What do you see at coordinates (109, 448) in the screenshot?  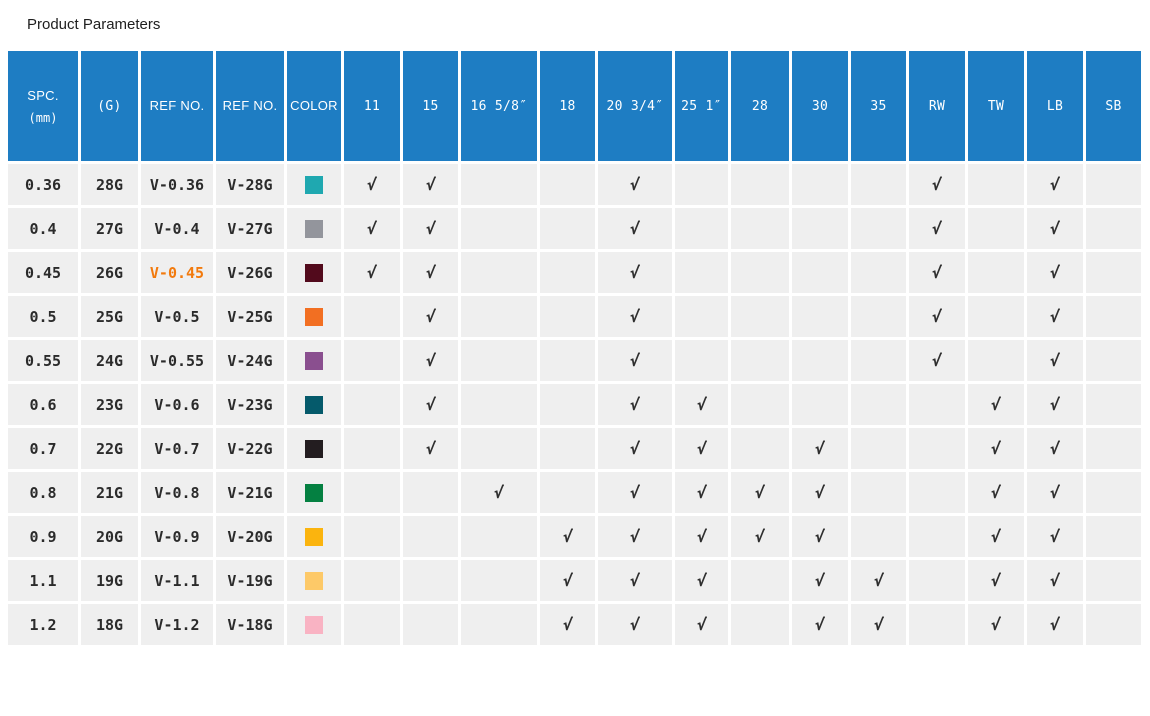 I see `gauge-cell: 22G` at bounding box center [109, 448].